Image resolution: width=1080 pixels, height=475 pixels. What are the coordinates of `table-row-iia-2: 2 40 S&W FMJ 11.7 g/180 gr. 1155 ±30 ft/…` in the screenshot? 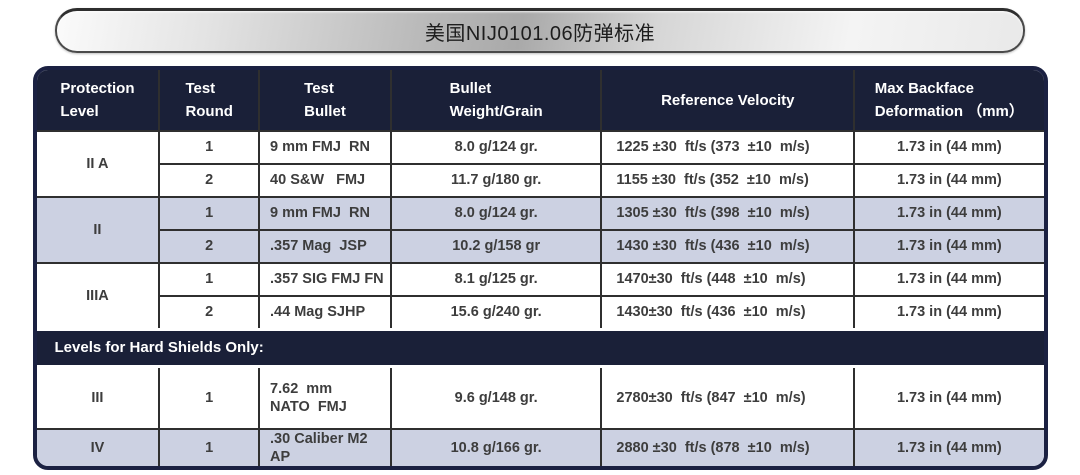 It's located at (540, 180).